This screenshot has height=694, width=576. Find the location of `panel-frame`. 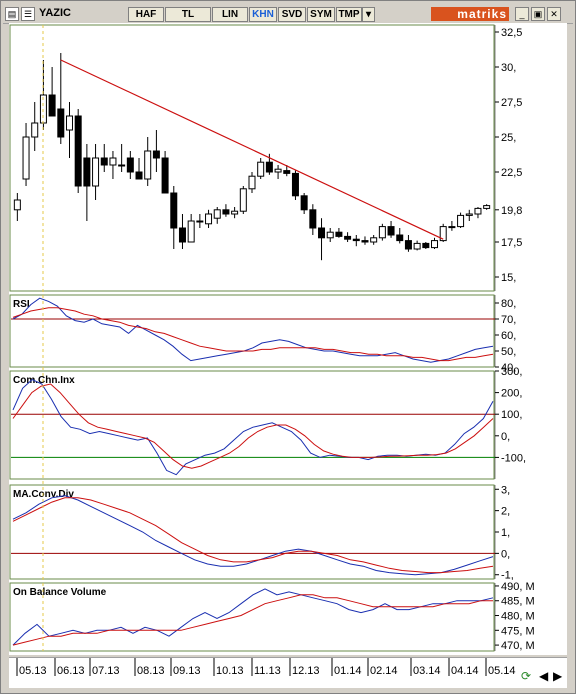

panel-frame is located at coordinates (252, 617).